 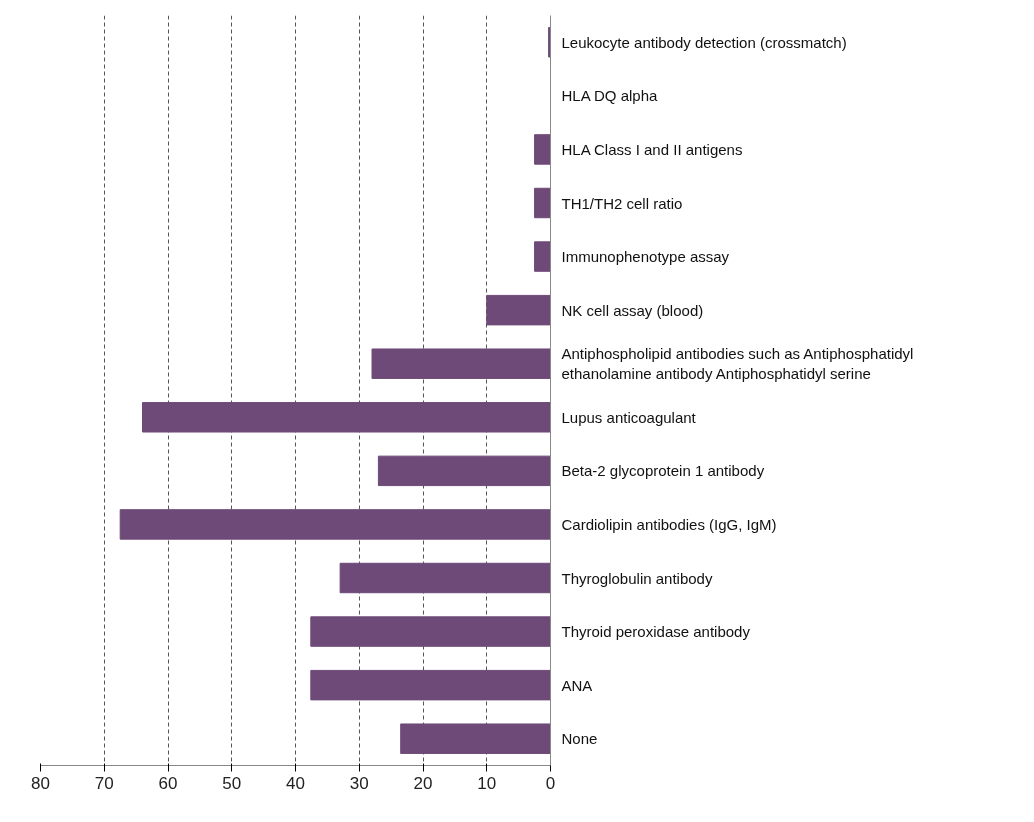 What do you see at coordinates (168, 783) in the screenshot?
I see `x-tick-label: 60` at bounding box center [168, 783].